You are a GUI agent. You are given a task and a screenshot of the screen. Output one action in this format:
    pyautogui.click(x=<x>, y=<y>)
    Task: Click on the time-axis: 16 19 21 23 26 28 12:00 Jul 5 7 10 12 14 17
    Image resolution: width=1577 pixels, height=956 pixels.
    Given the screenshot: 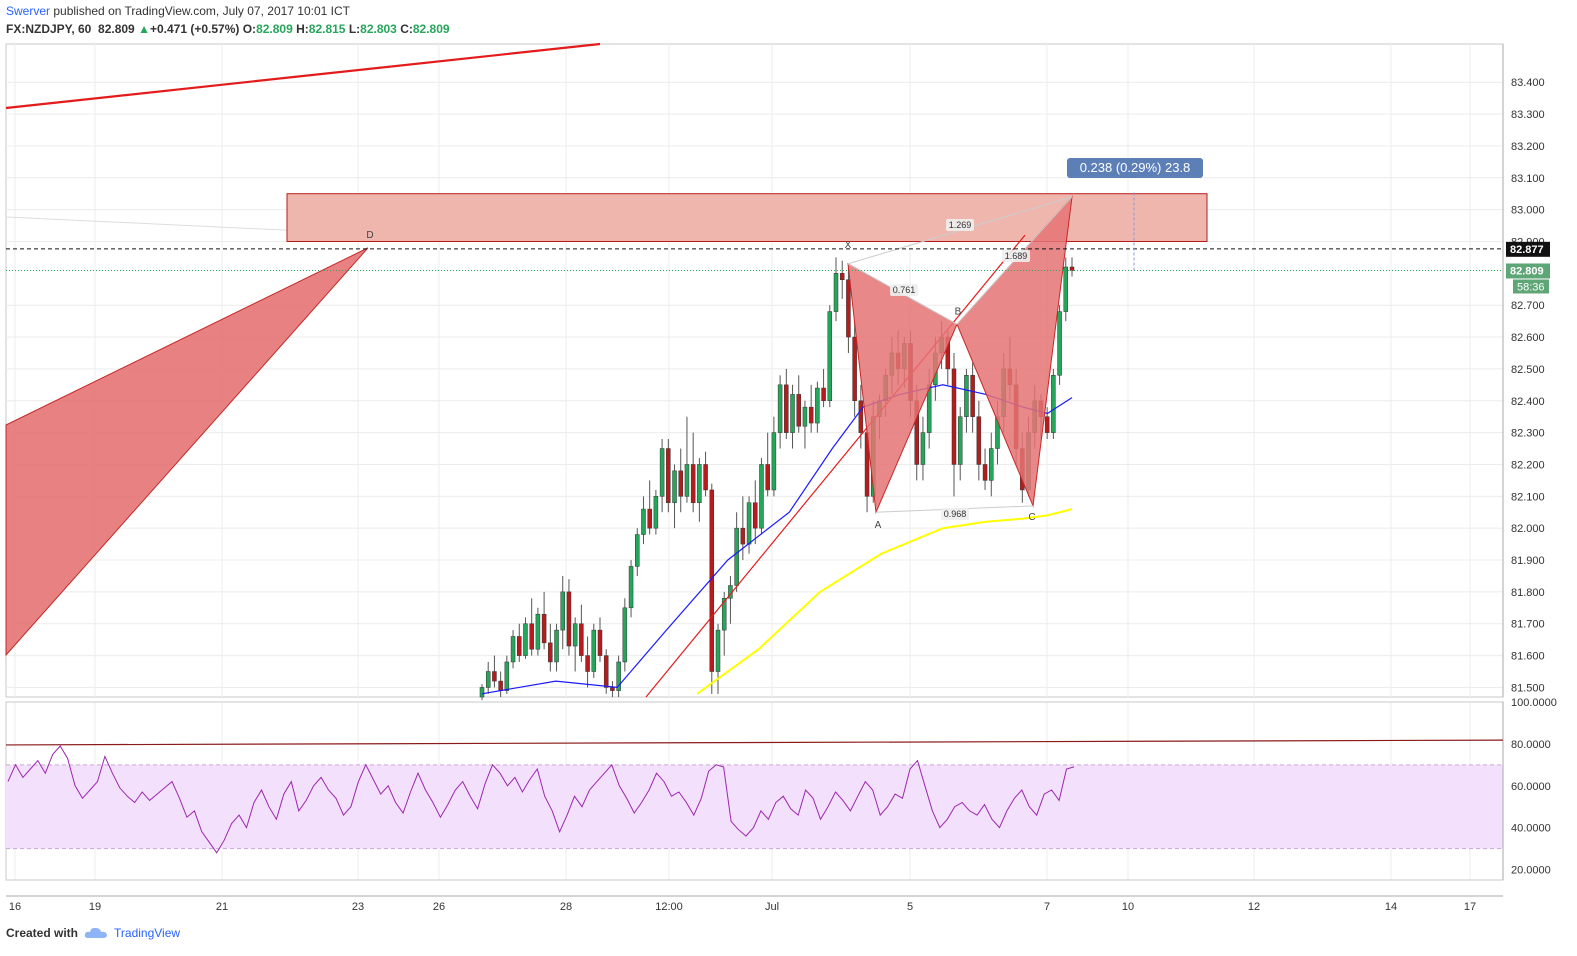 What is the action you would take?
    pyautogui.click(x=754, y=904)
    